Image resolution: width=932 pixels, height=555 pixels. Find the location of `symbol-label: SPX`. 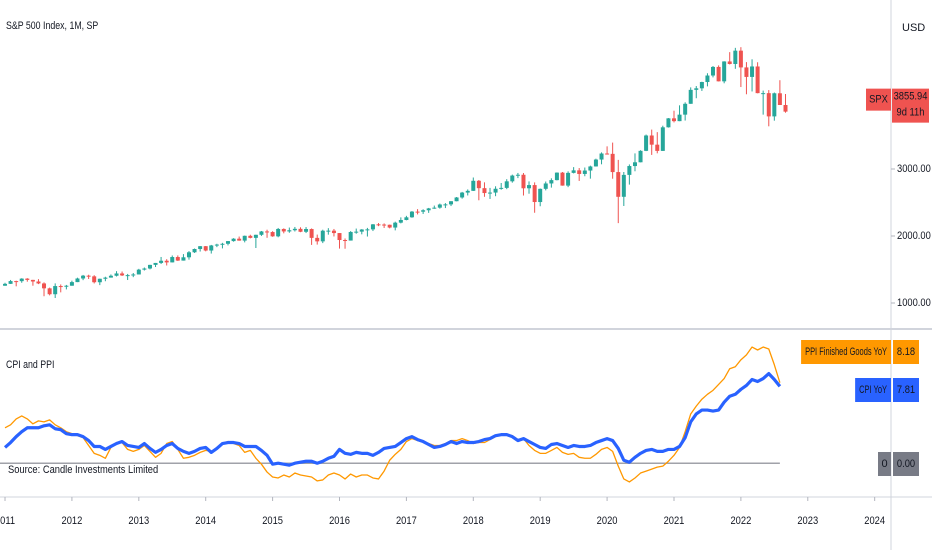

symbol-label: SPX is located at coordinates (878, 100).